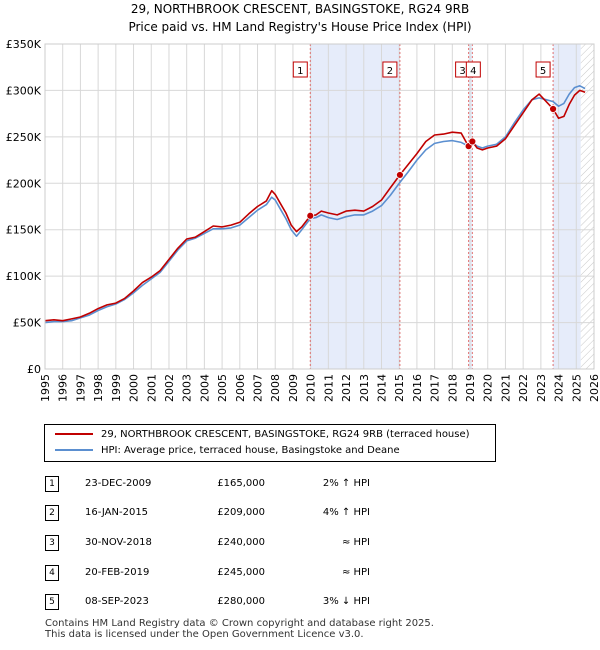 This screenshot has height=650, width=600. I want to click on x-tick-label: 2016, so click(417, 388).